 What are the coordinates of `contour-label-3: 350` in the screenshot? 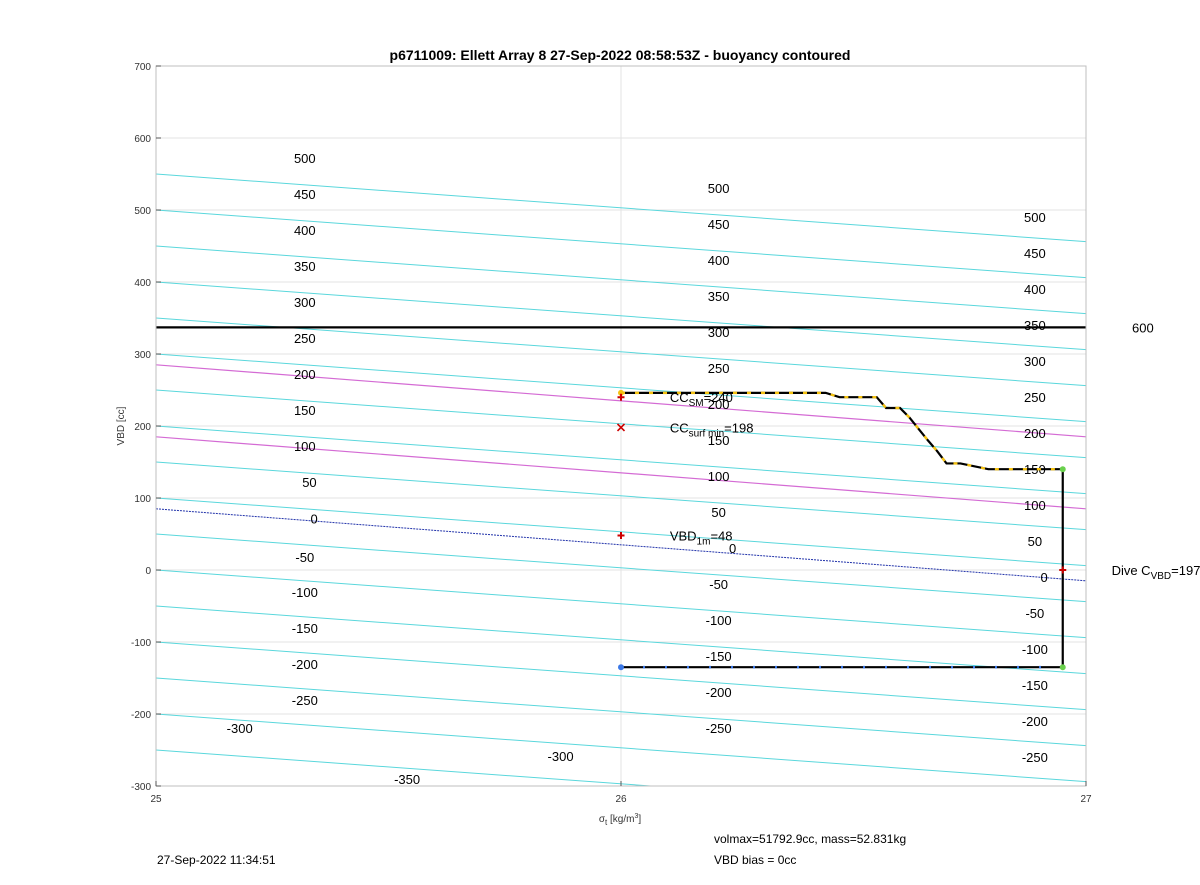 It's located at (305, 266).